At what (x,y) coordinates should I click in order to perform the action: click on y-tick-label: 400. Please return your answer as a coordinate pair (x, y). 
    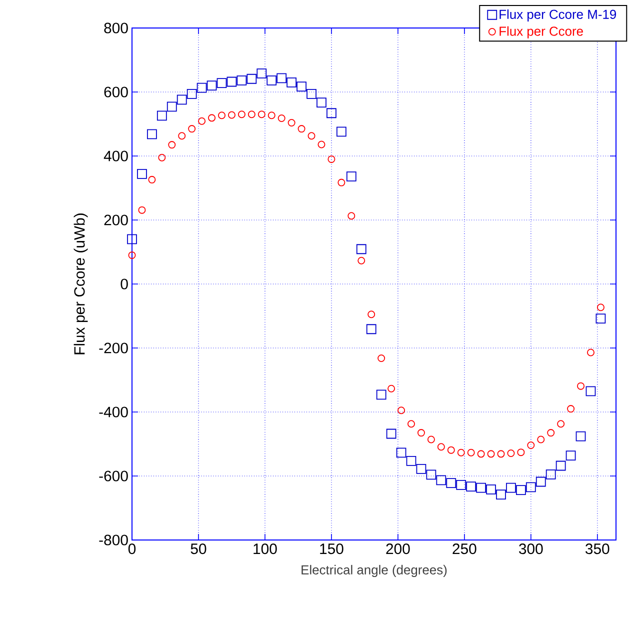
    Looking at the image, I should click on (116, 156).